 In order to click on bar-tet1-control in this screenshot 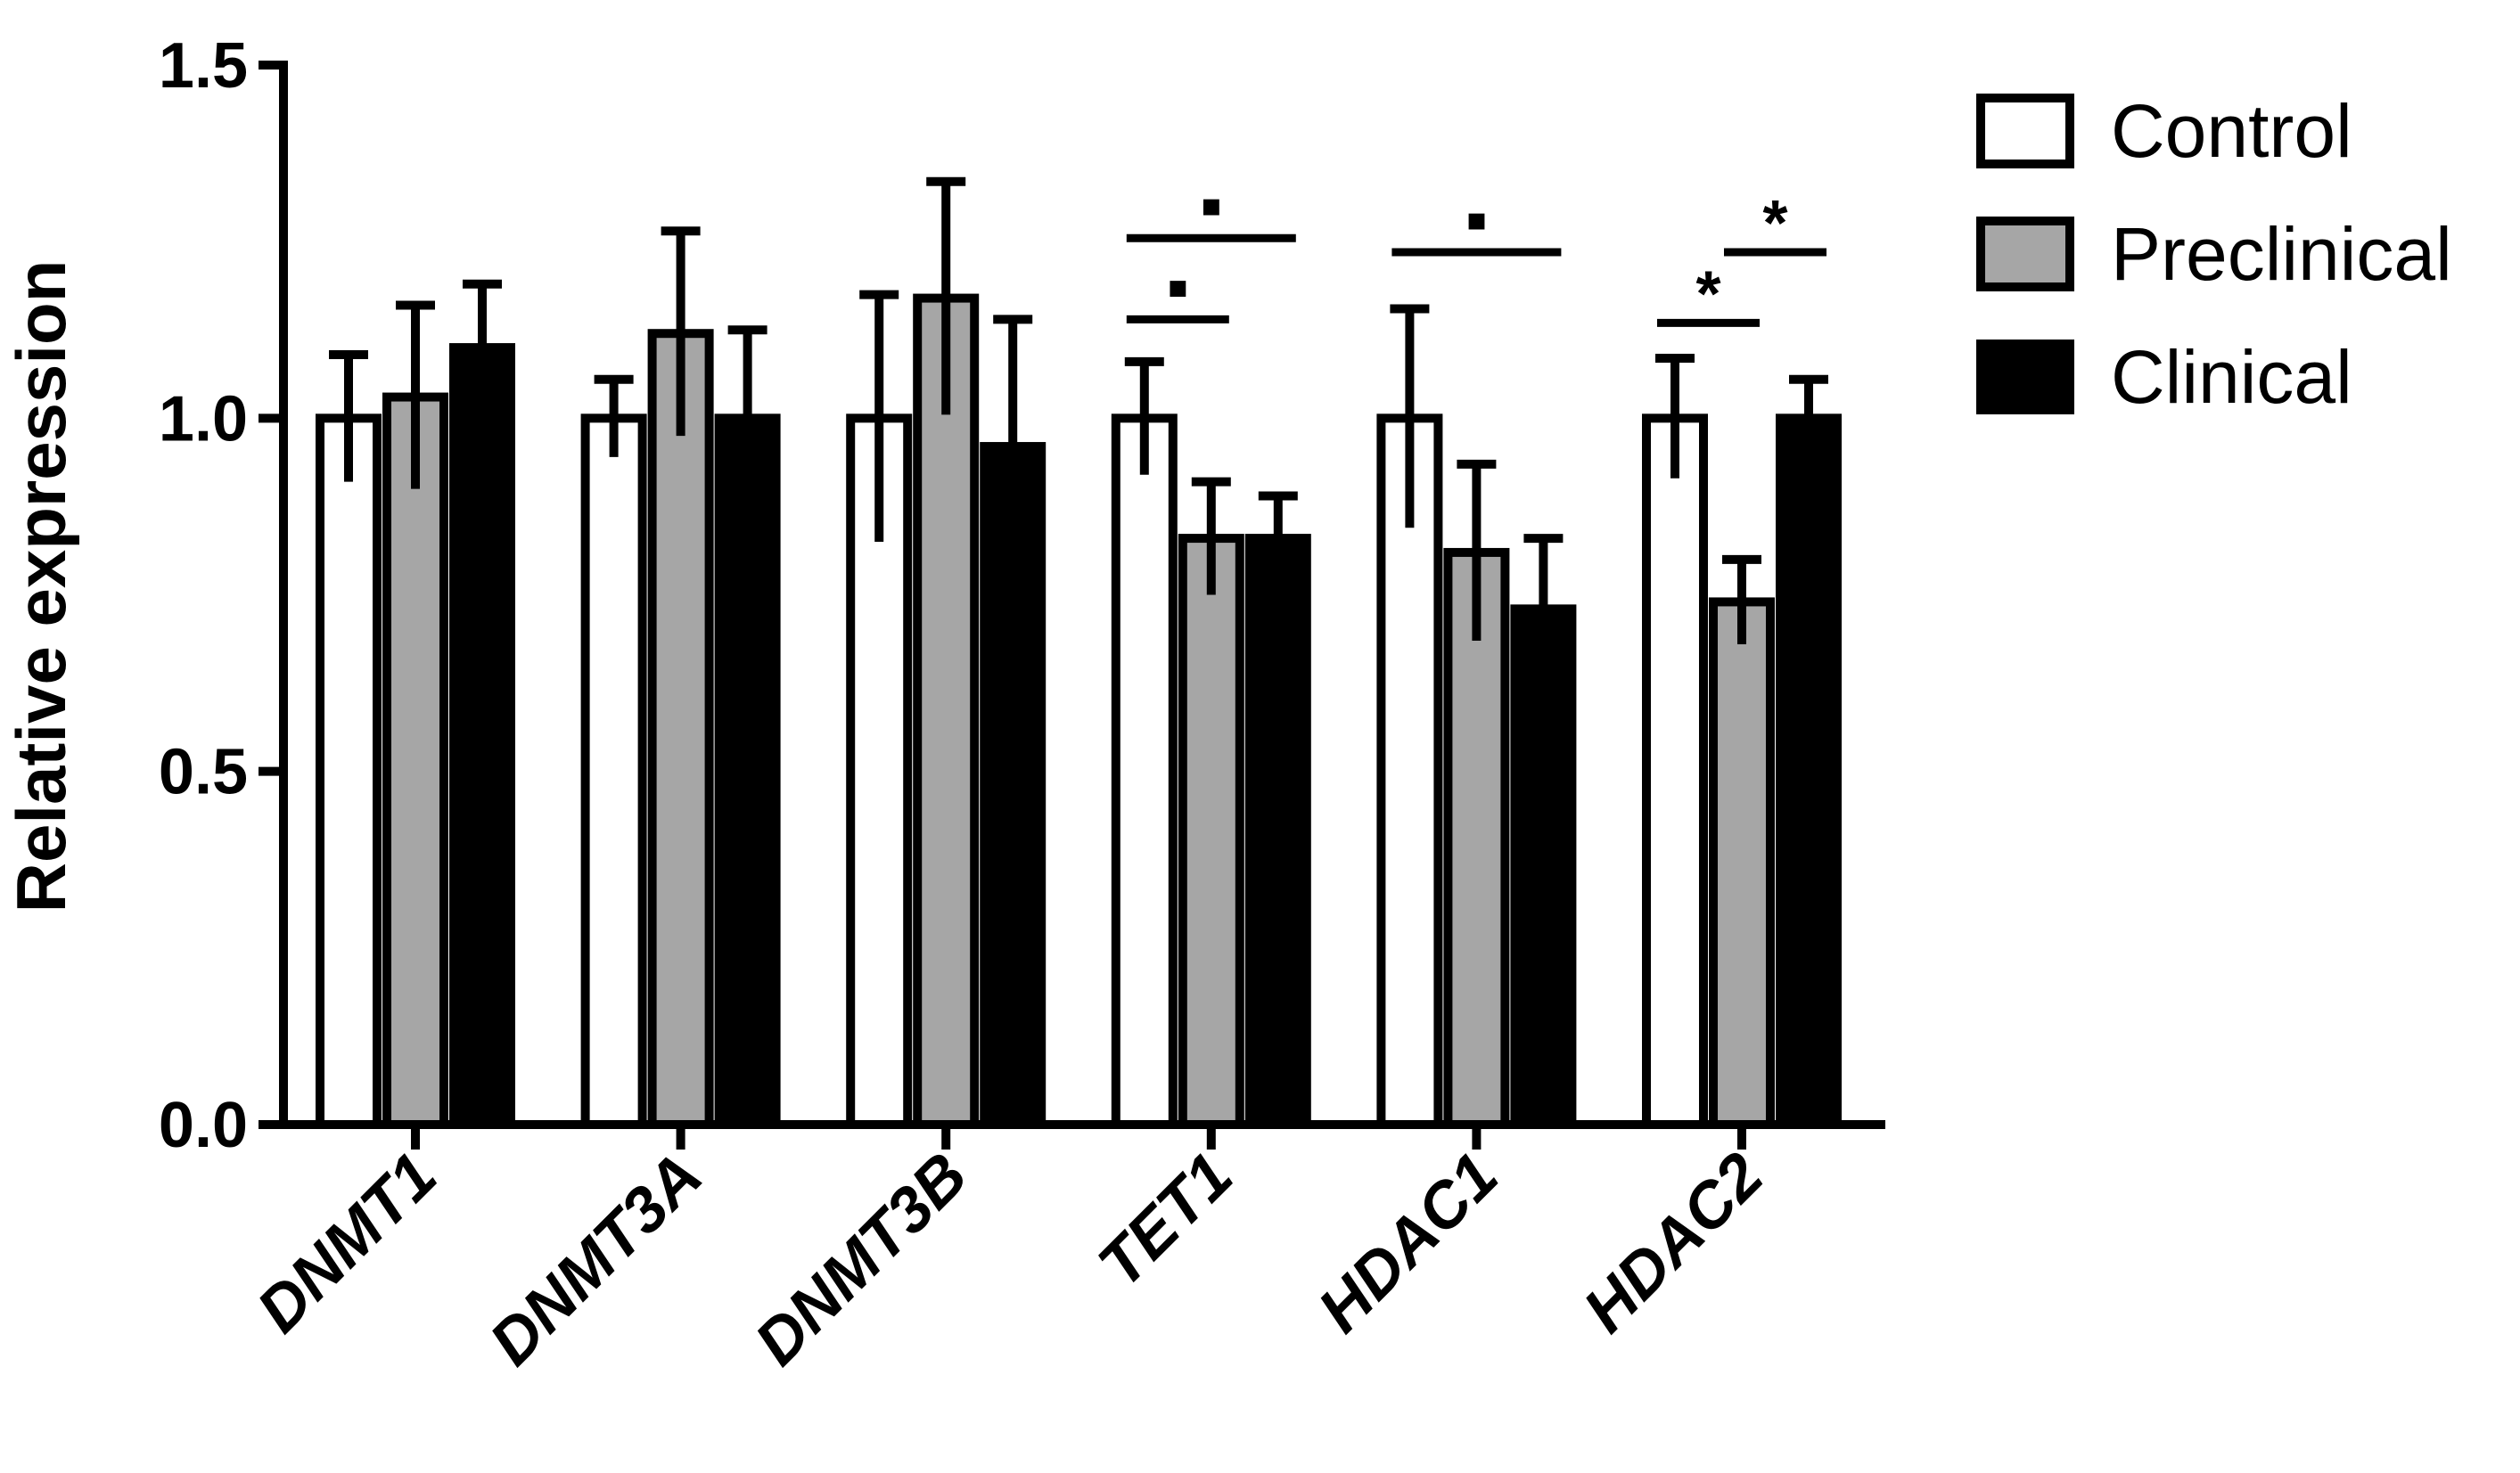, I will do `click(1144, 771)`.